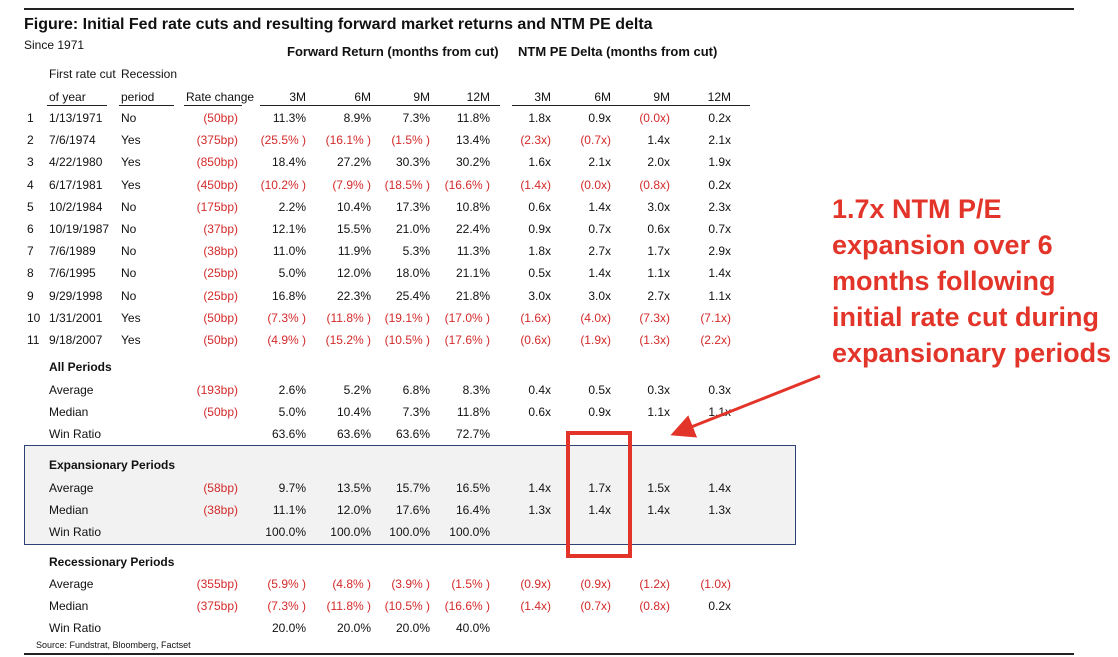 The width and height of the screenshot is (1118, 657). What do you see at coordinates (80, 367) in the screenshot?
I see `section-label: All Periods` at bounding box center [80, 367].